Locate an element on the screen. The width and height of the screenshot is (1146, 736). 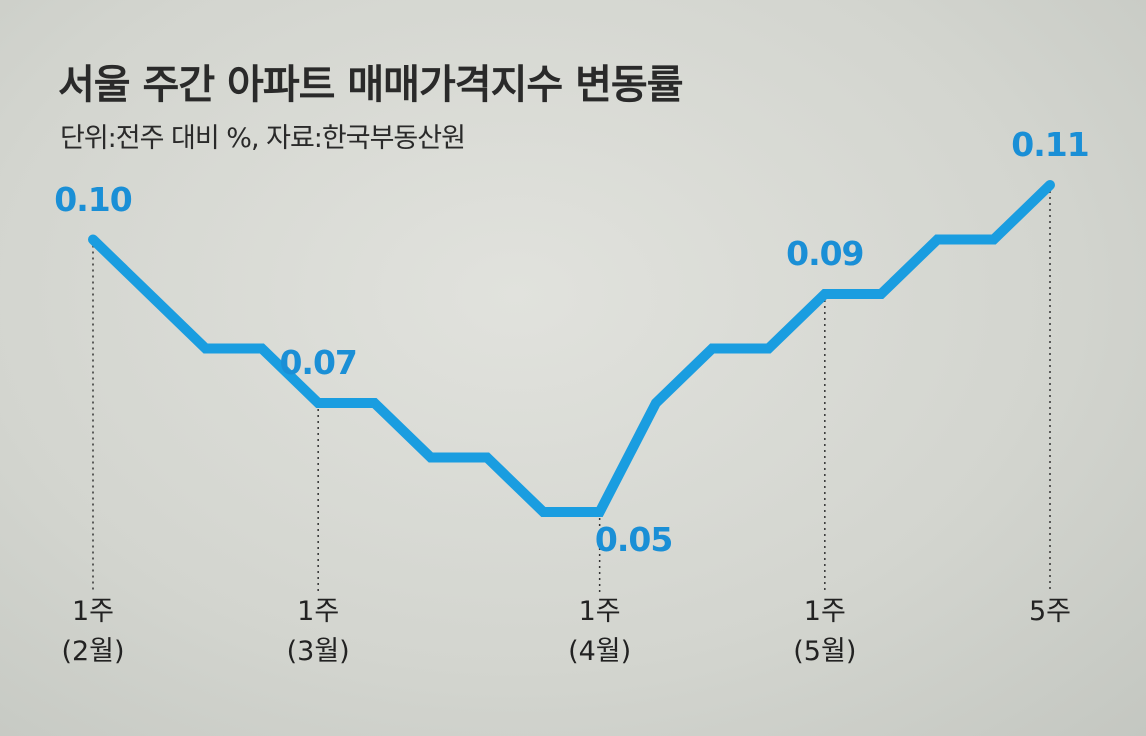
data-label: 0.10 is located at coordinates (93, 199).